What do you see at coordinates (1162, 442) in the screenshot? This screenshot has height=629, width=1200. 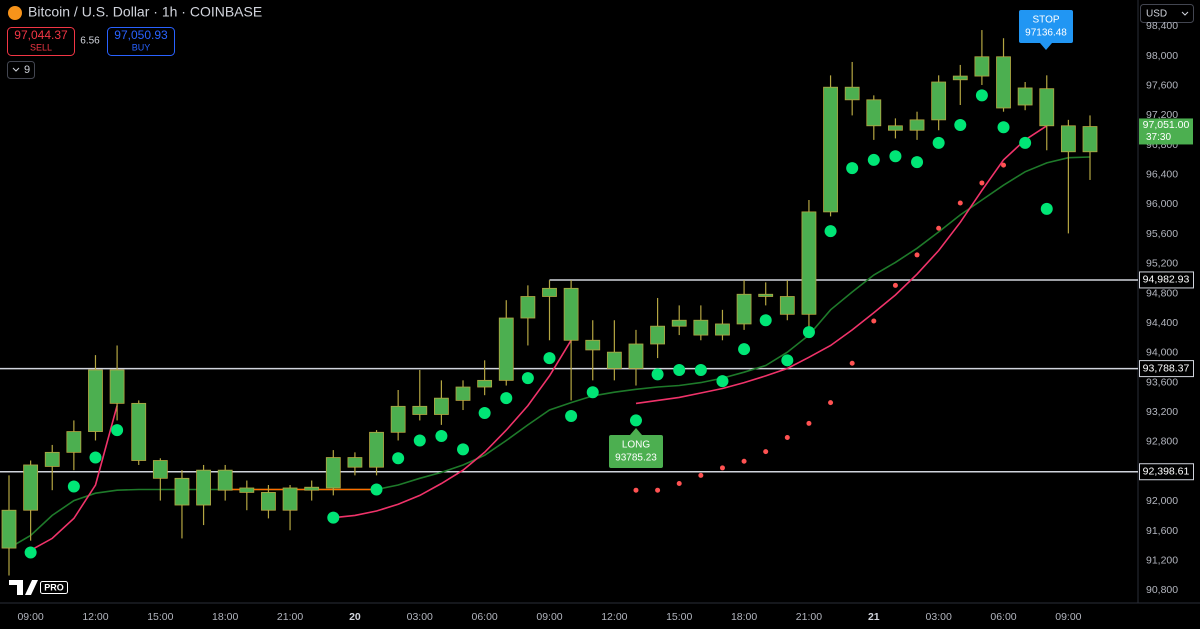 I see `y-tick-label: 92,800` at bounding box center [1162, 442].